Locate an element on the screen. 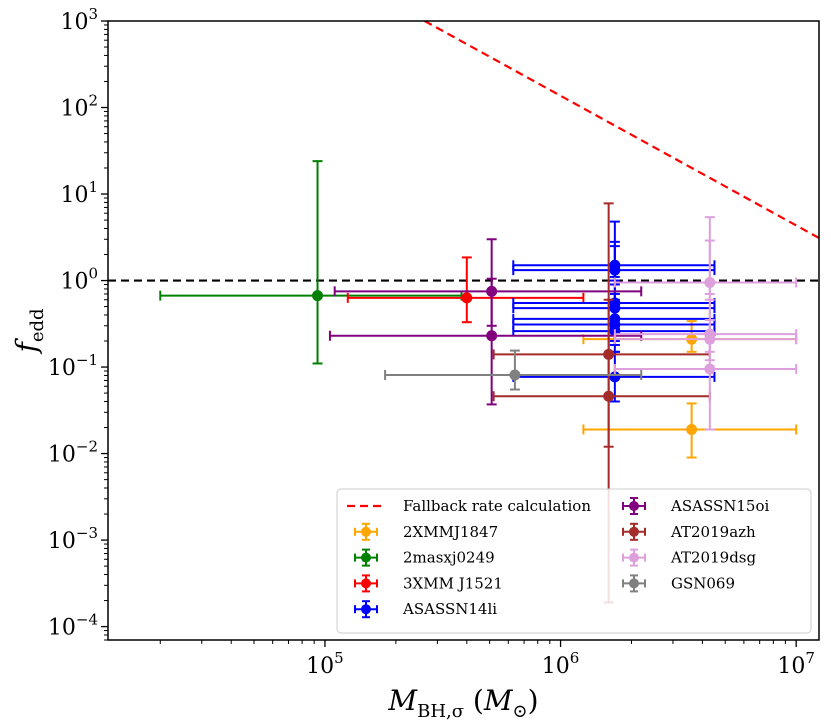 Image resolution: width=831 pixels, height=727 pixels. legend-box is located at coordinates (574, 561).